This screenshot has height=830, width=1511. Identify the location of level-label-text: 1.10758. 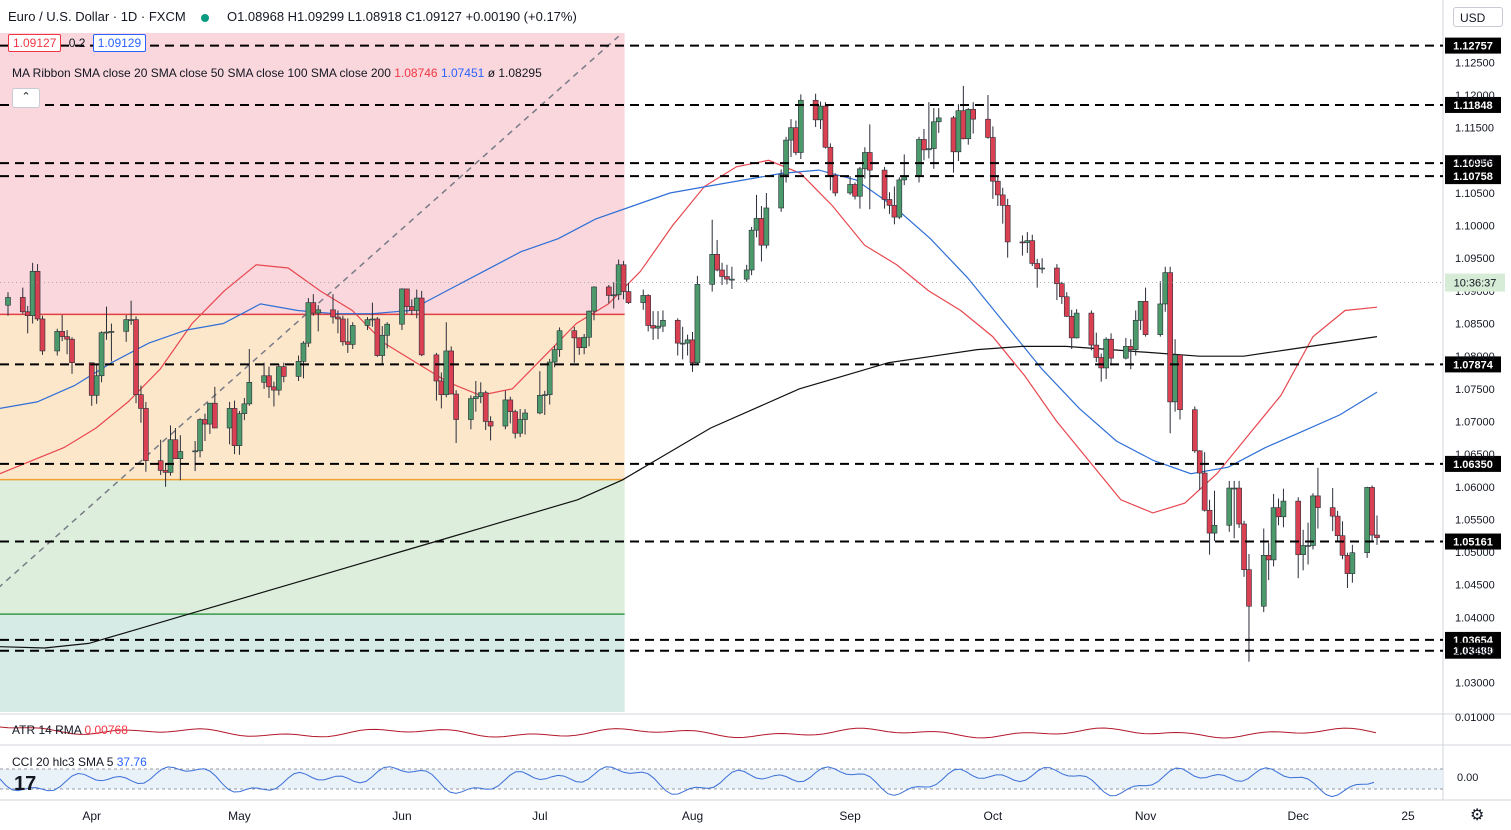
(1473, 177).